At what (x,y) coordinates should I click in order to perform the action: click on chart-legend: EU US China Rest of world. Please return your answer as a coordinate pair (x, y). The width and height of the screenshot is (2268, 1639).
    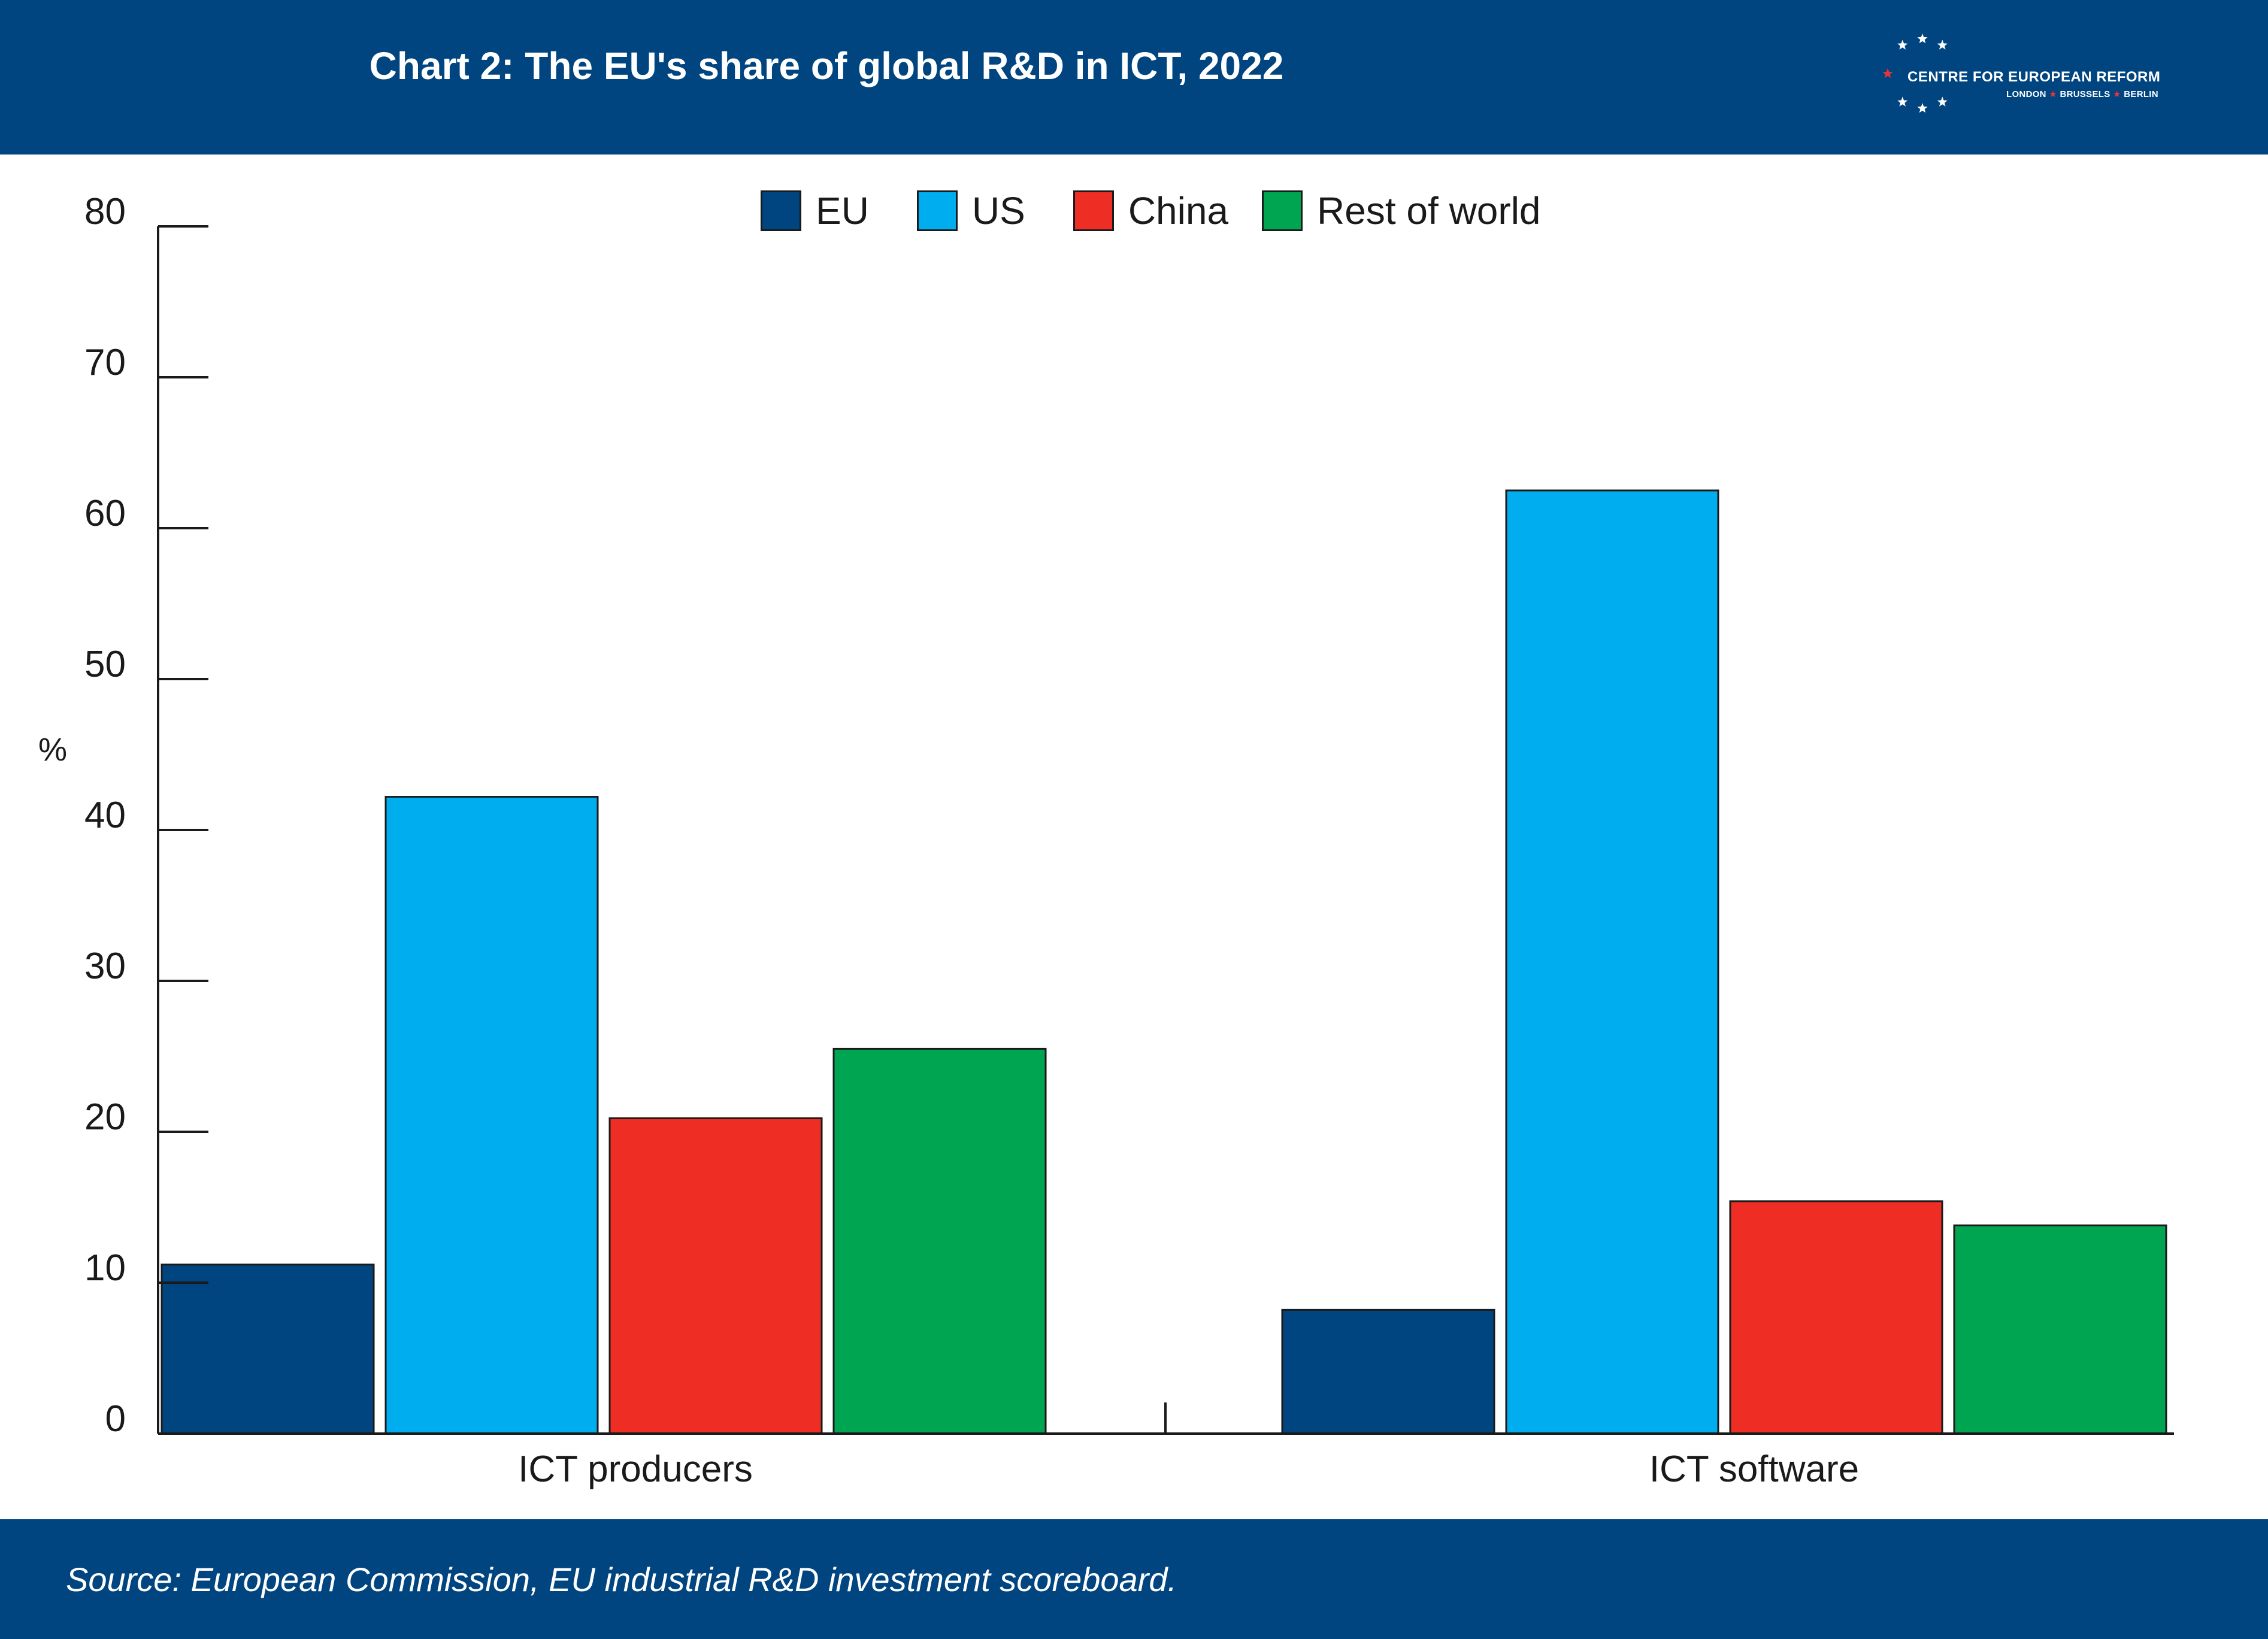
    Looking at the image, I should click on (1151, 210).